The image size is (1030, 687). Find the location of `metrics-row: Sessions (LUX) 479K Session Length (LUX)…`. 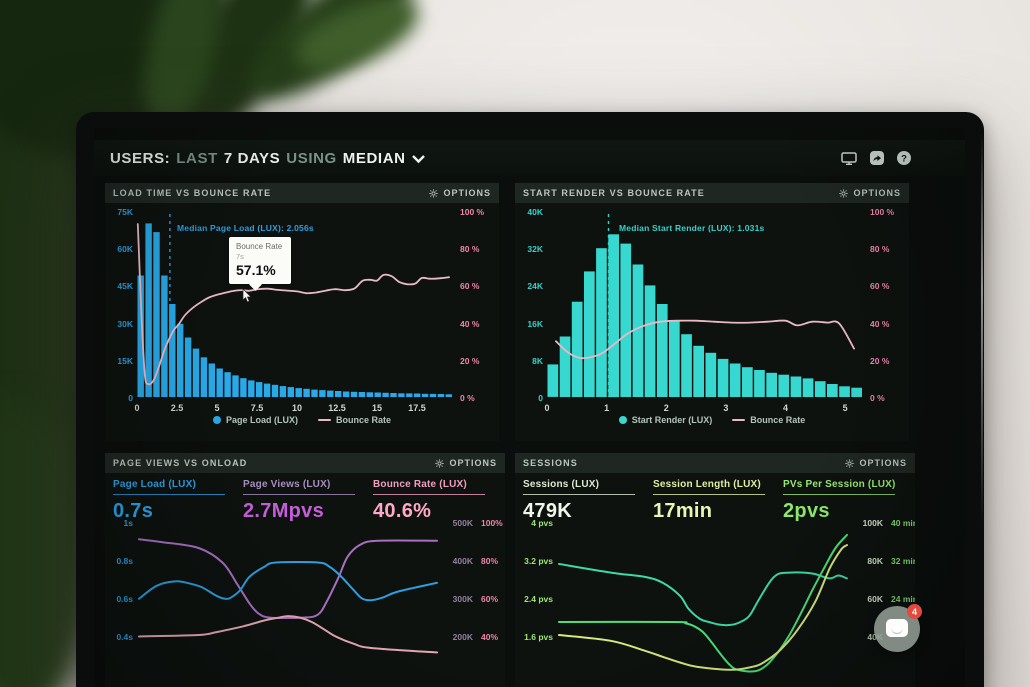

metrics-row: Sessions (LUX) 479K Session Length (LUX)… is located at coordinates (718, 501).